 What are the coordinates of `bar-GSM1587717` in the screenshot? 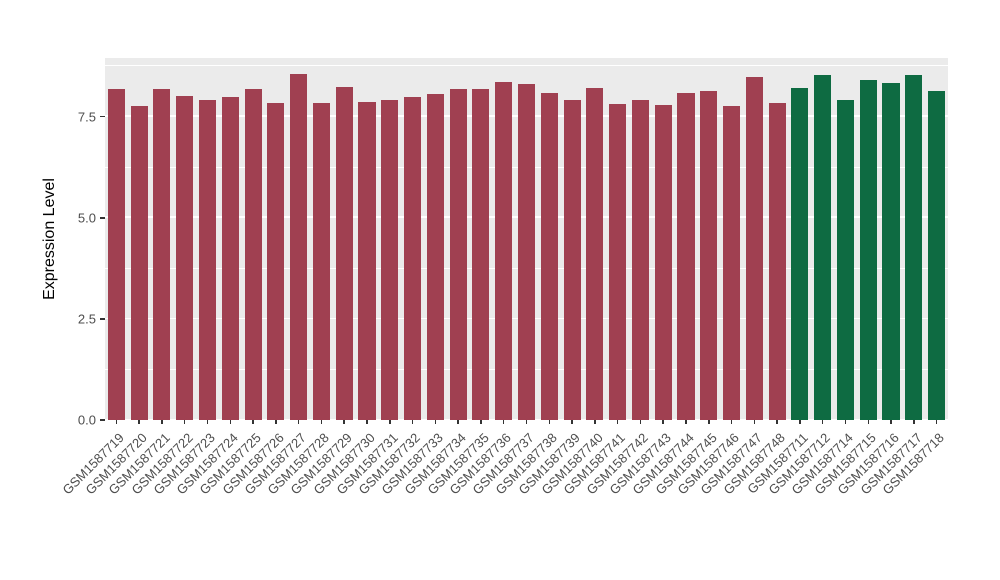 It's located at (914, 247).